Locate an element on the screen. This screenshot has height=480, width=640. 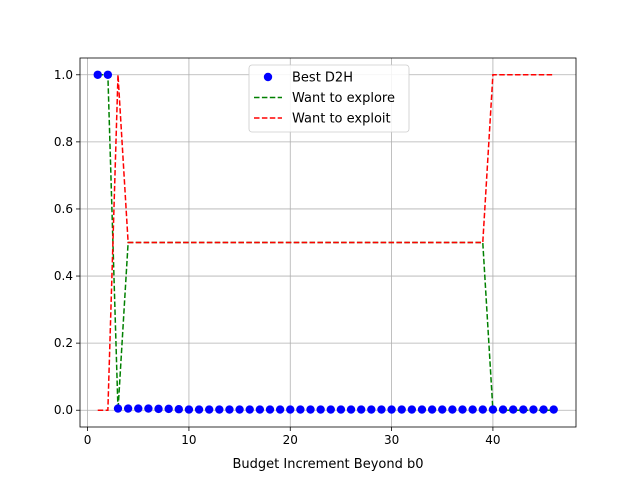
y-tick-label: 0.0 is located at coordinates (63, 410).